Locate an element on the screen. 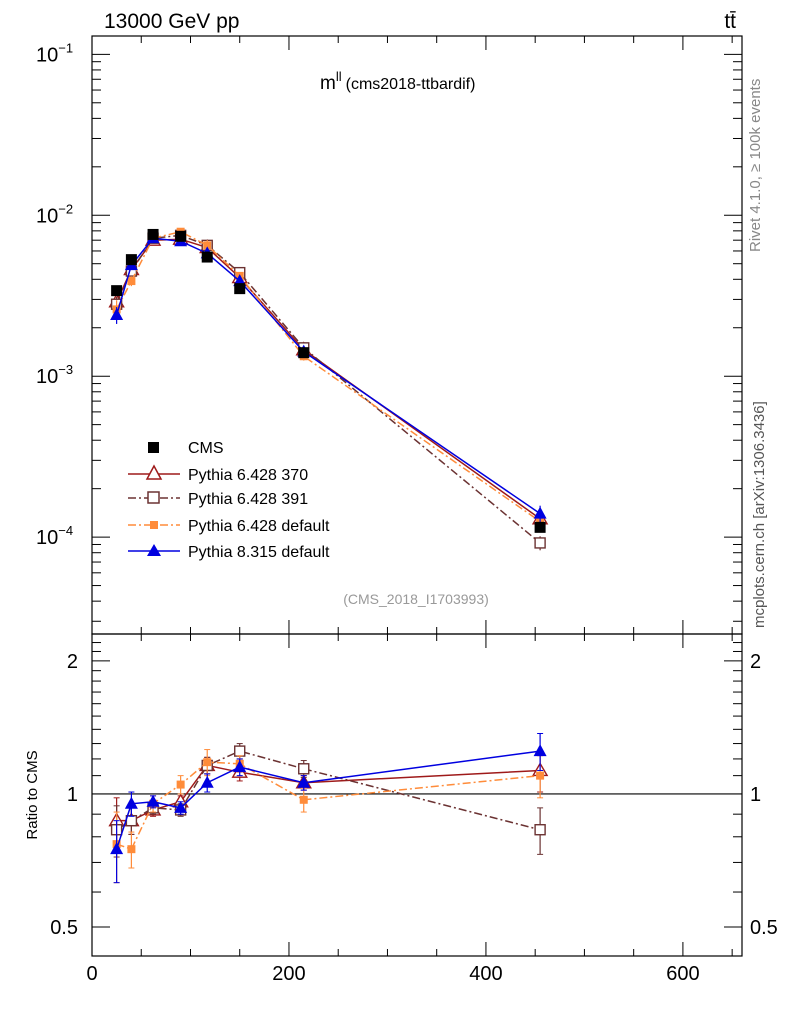  y-tick-label-exp: −1 is located at coordinates (65, 47).